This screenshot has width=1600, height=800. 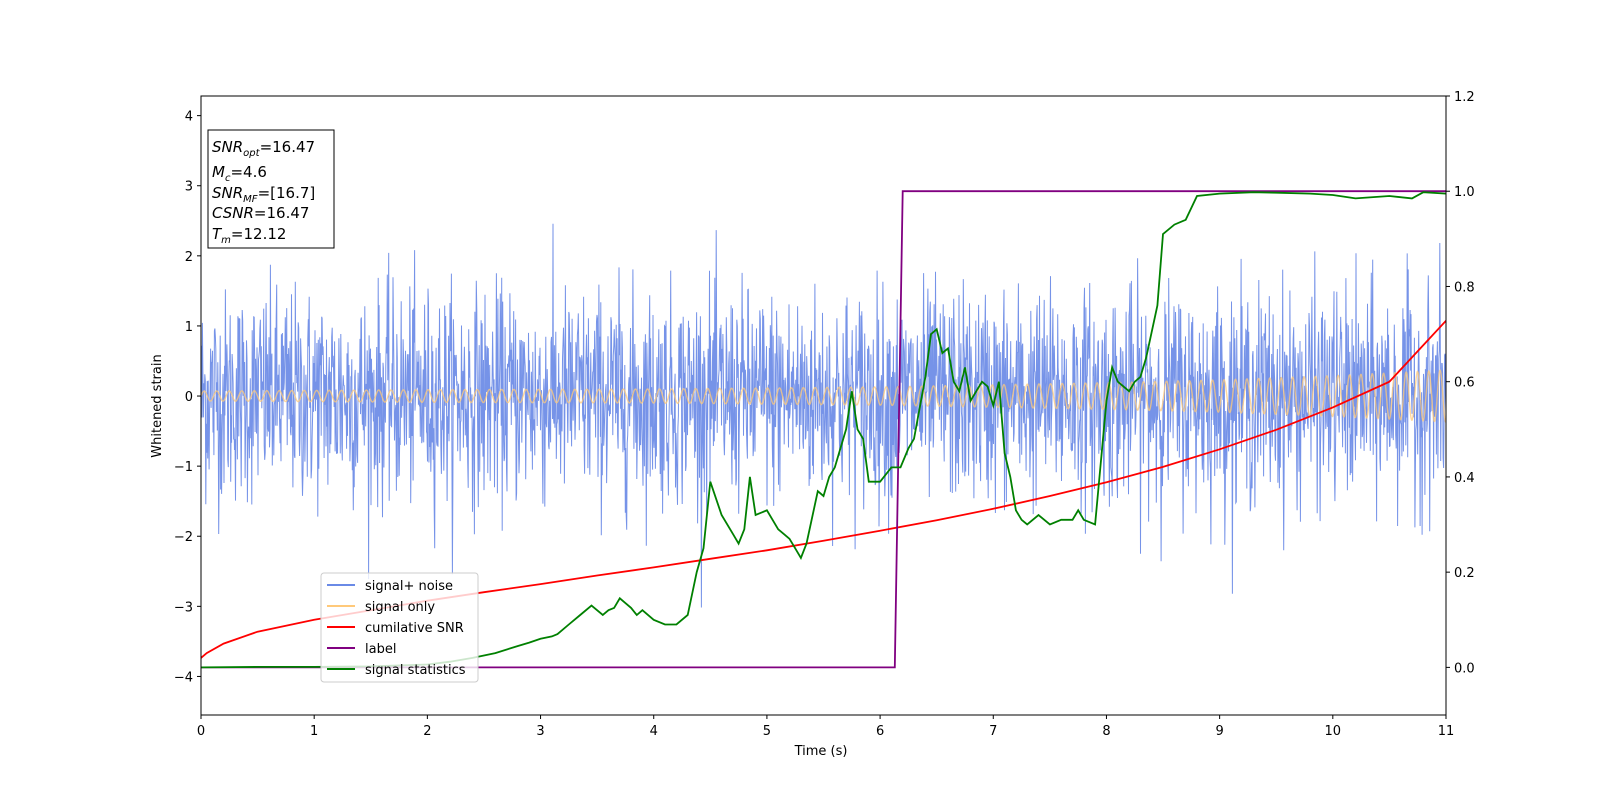 I want to click on x-tick-label: 4, so click(x=654, y=731).